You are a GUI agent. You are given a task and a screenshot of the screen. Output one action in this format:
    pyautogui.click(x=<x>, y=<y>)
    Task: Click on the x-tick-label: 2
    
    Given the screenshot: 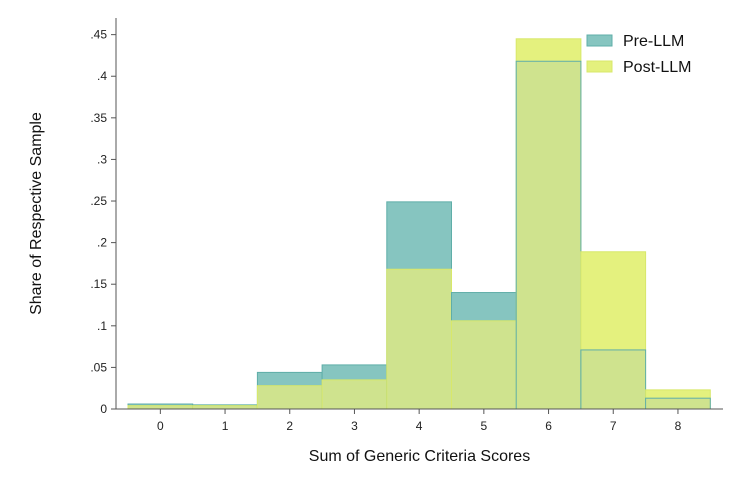 What is the action you would take?
    pyautogui.click(x=289, y=426)
    